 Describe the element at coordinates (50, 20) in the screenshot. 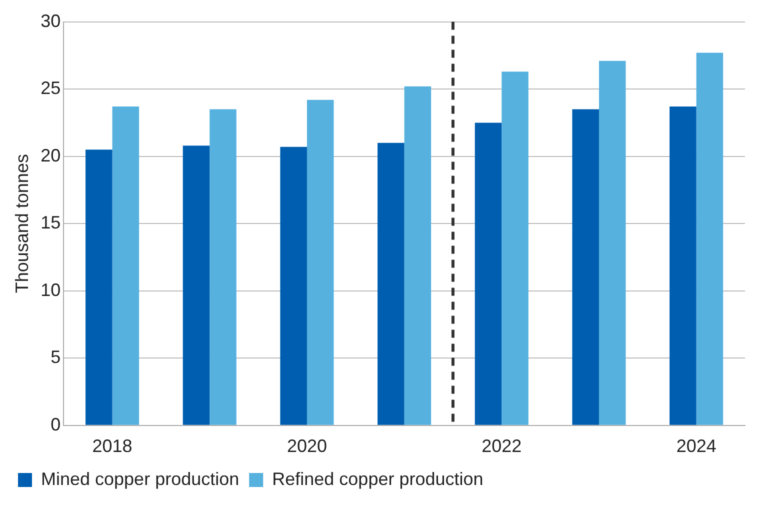

I see `y-tick-label: 30` at that location.